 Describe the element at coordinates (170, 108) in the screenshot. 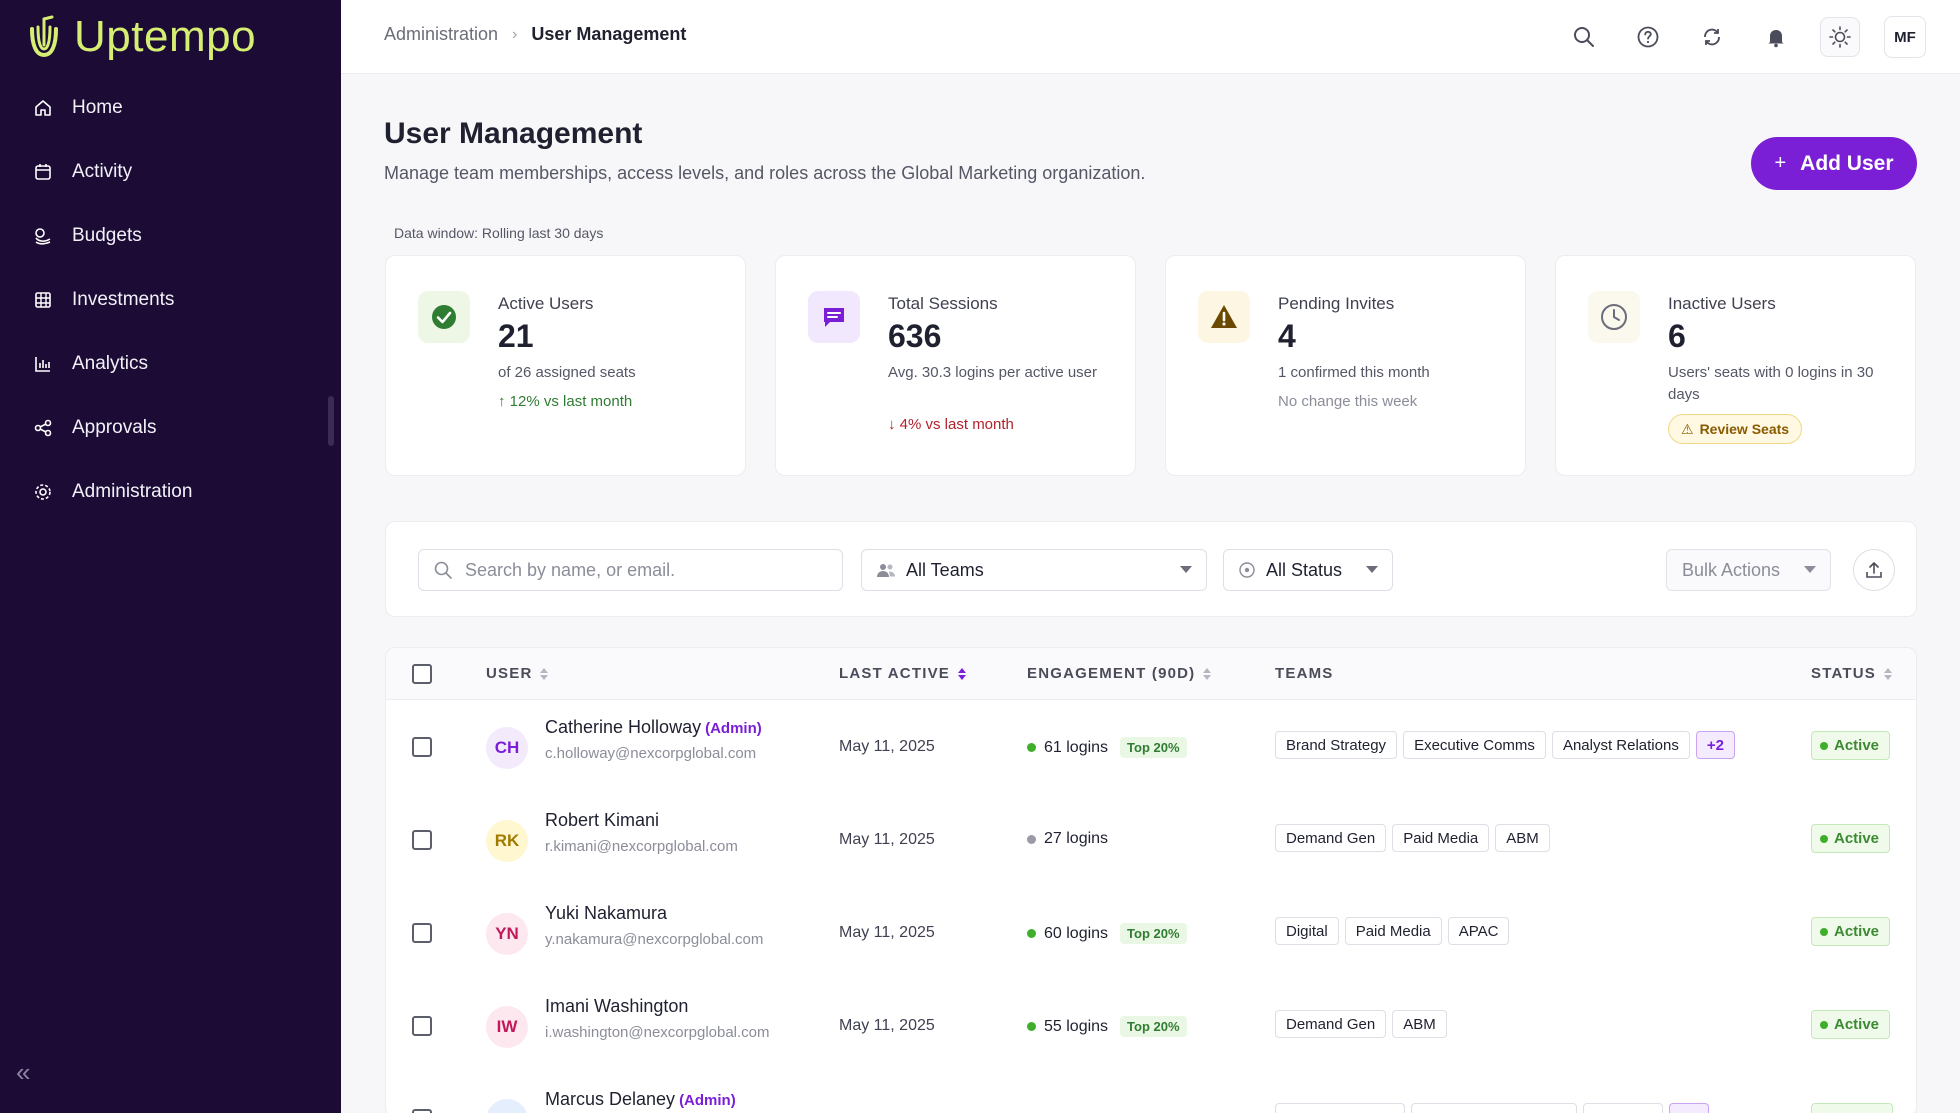

I see `sidebar-item-home: Home` at that location.